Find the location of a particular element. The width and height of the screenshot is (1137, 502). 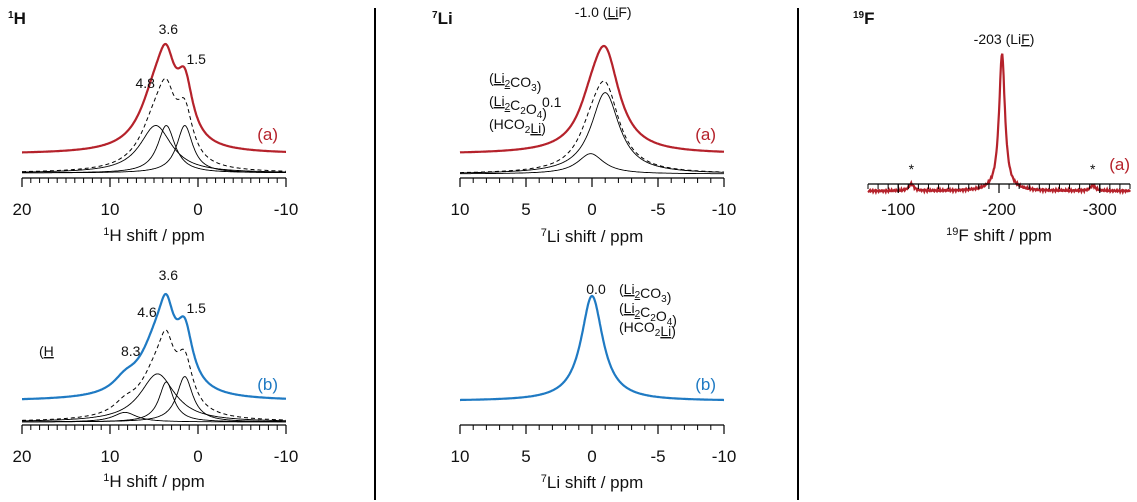

x-axis-label-mass: 19 is located at coordinates (952, 232).